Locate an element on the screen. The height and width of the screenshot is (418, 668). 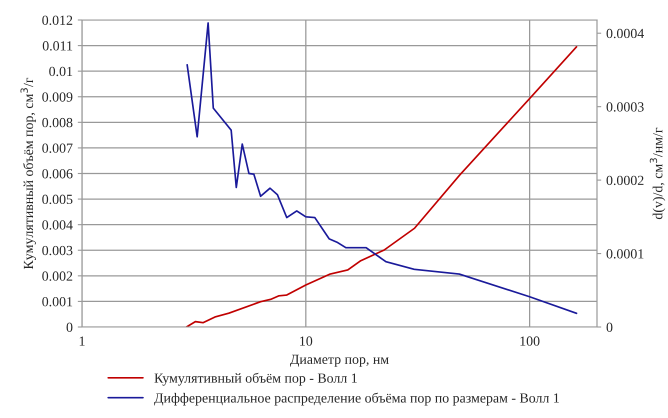
y-tick-label: 0.01 is located at coordinates (60, 71).